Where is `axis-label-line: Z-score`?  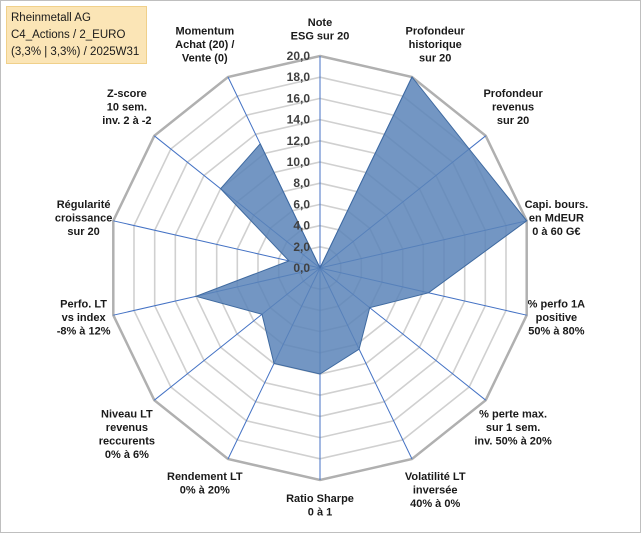 axis-label-line: Z-score is located at coordinates (127, 94).